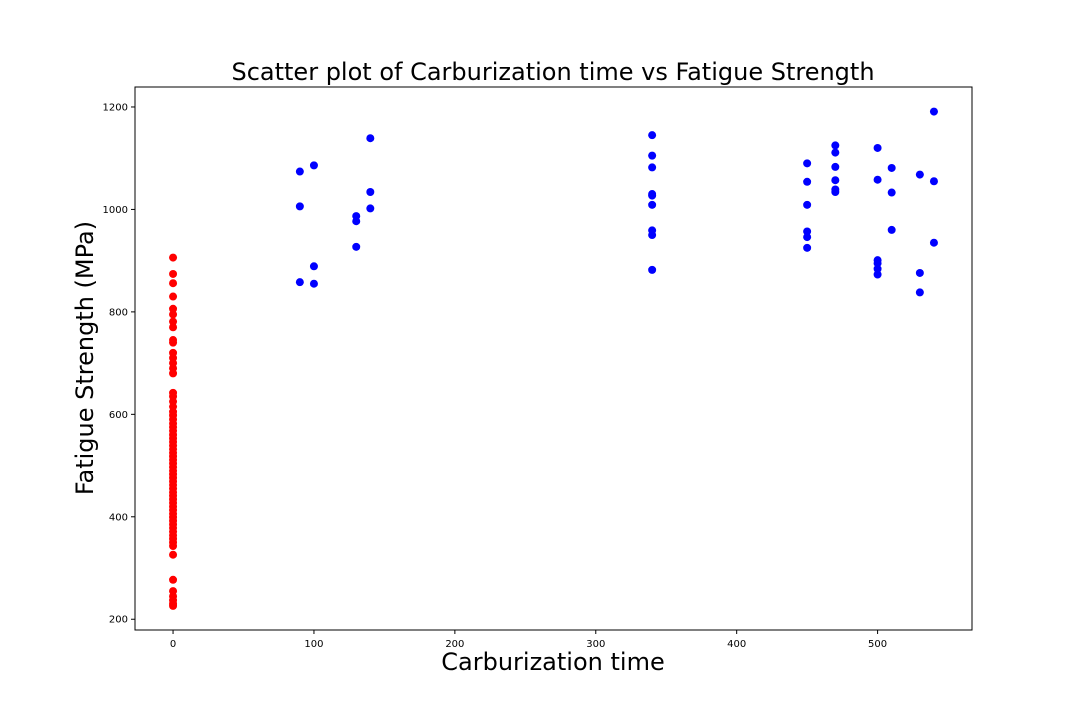 This screenshot has width=1080, height=720. Describe the element at coordinates (595, 644) in the screenshot. I see `x-tick-label: 300` at that location.